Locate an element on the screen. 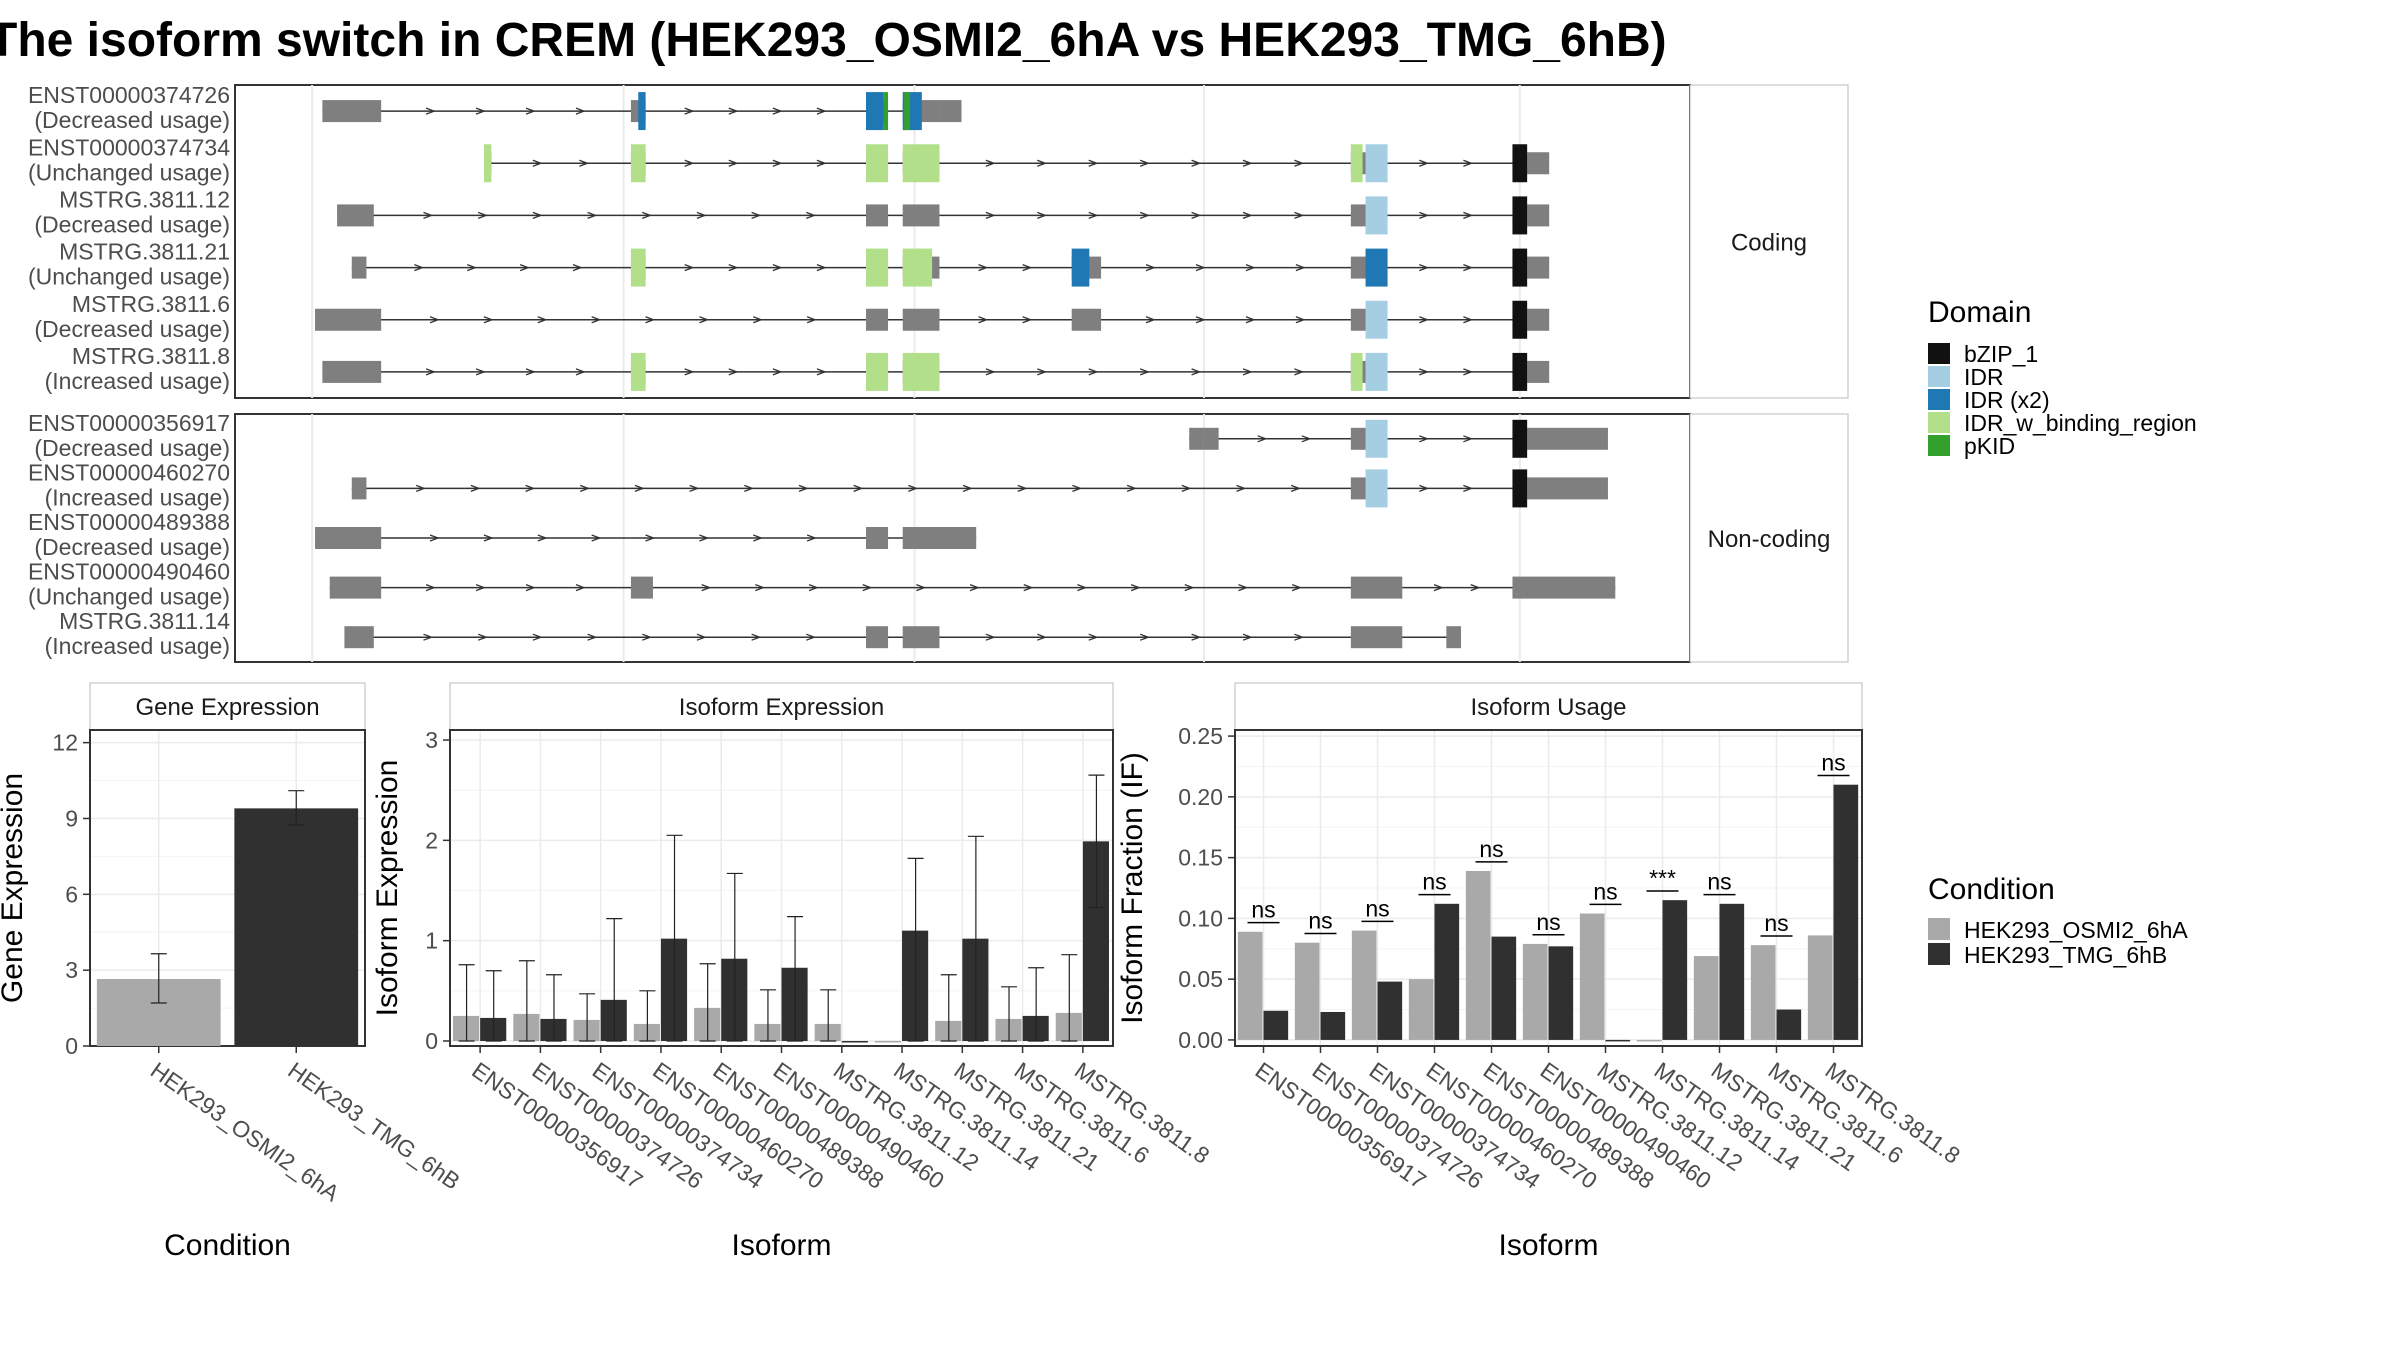  facet-strip is located at coordinates (227, 706).